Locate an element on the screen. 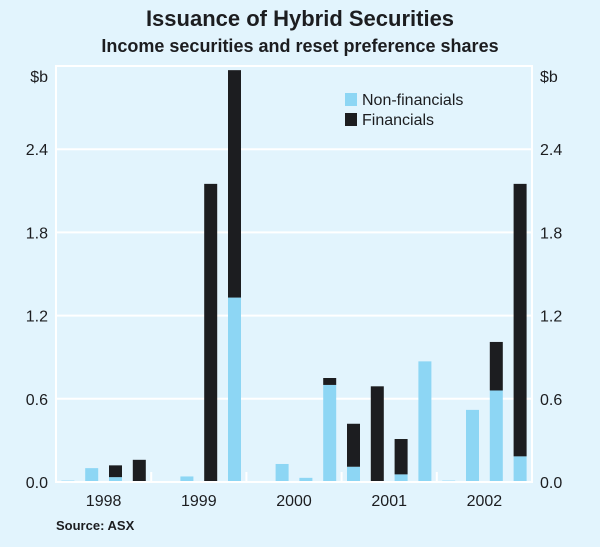  x-tick-label: 2001 is located at coordinates (389, 501).